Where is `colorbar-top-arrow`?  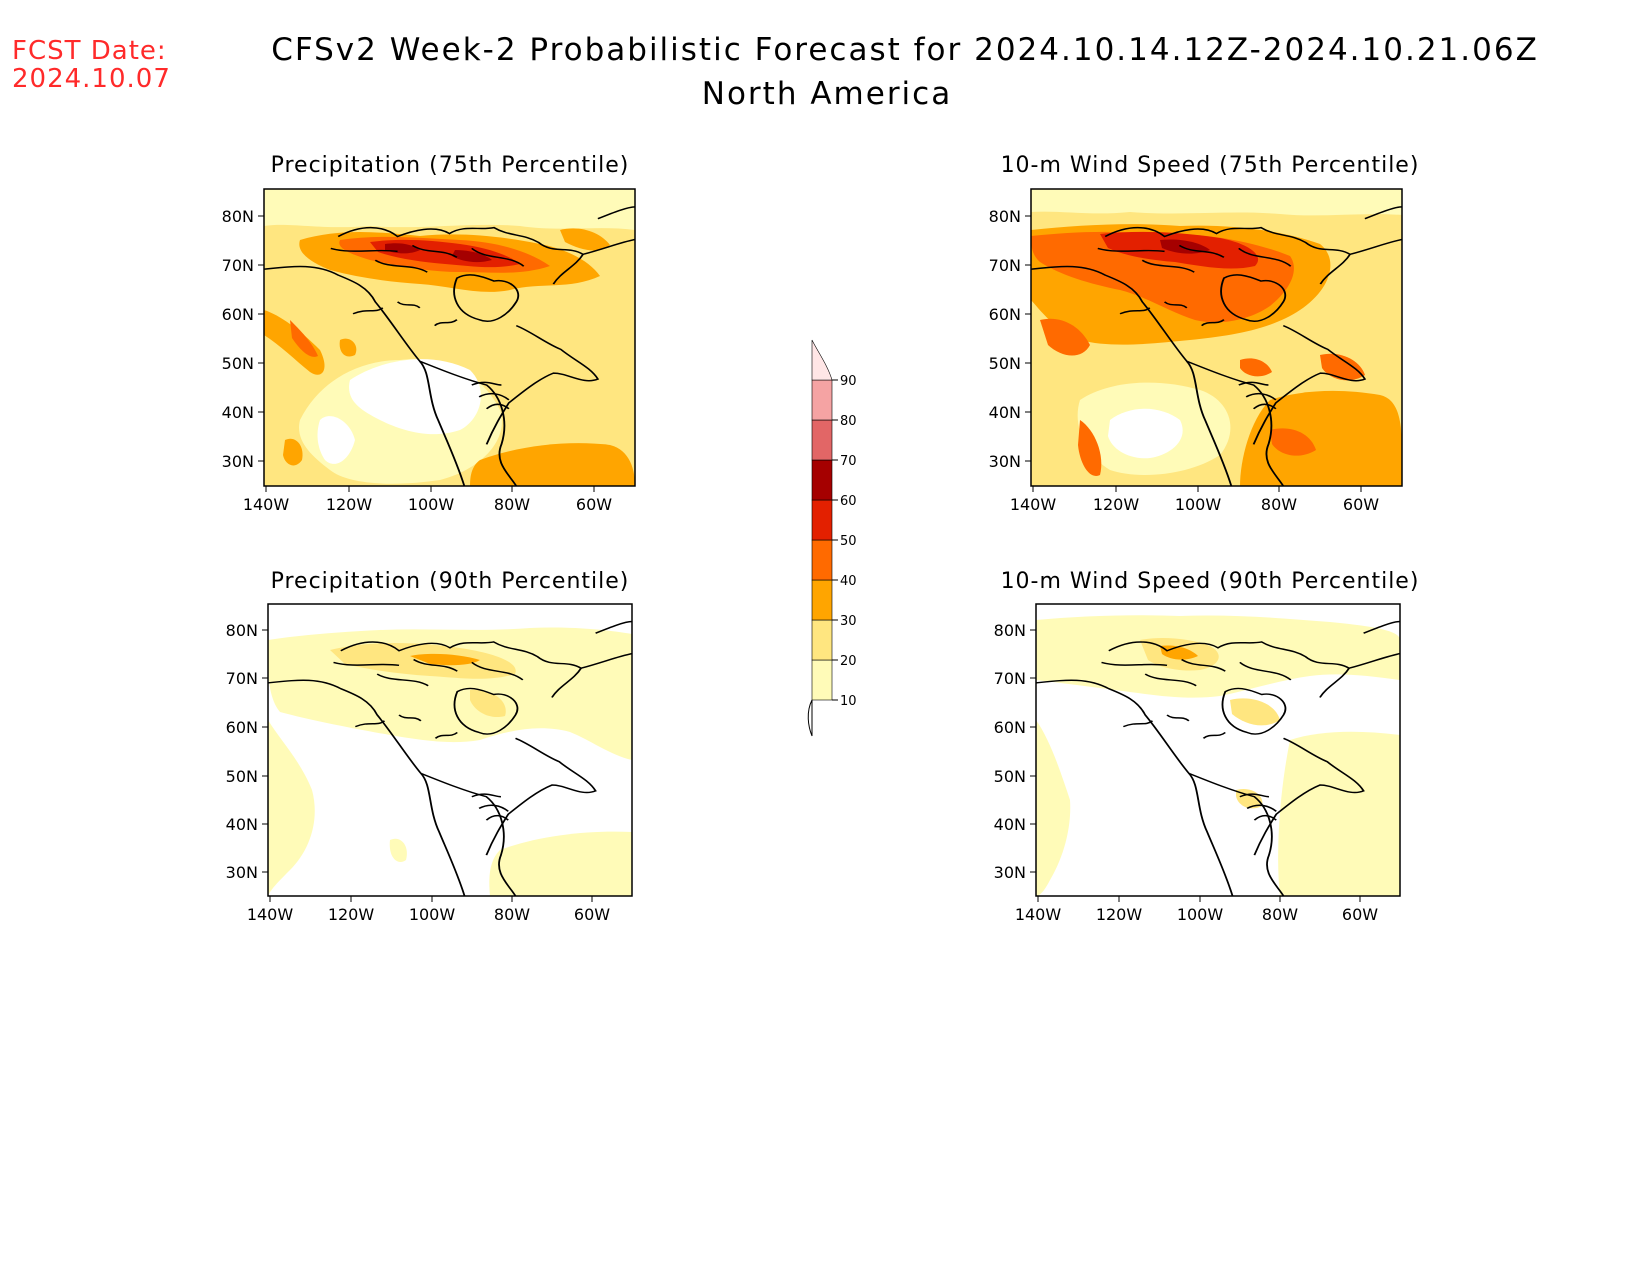 colorbar-top-arrow is located at coordinates (822, 360).